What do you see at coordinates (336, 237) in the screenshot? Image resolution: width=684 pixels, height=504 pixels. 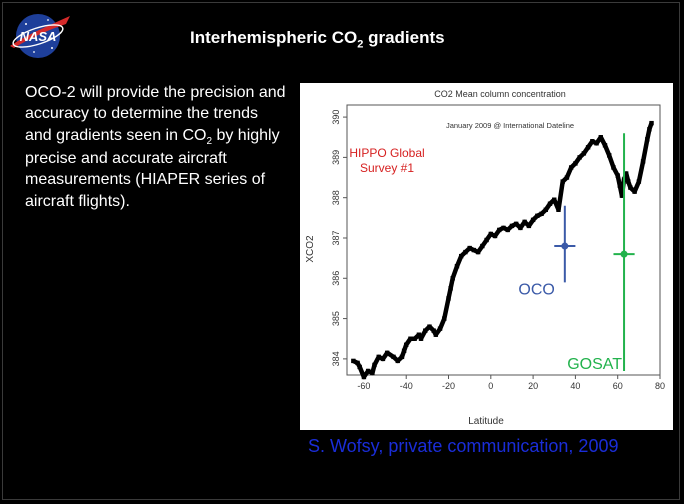 I see `y-tick-label: 387` at bounding box center [336, 237].